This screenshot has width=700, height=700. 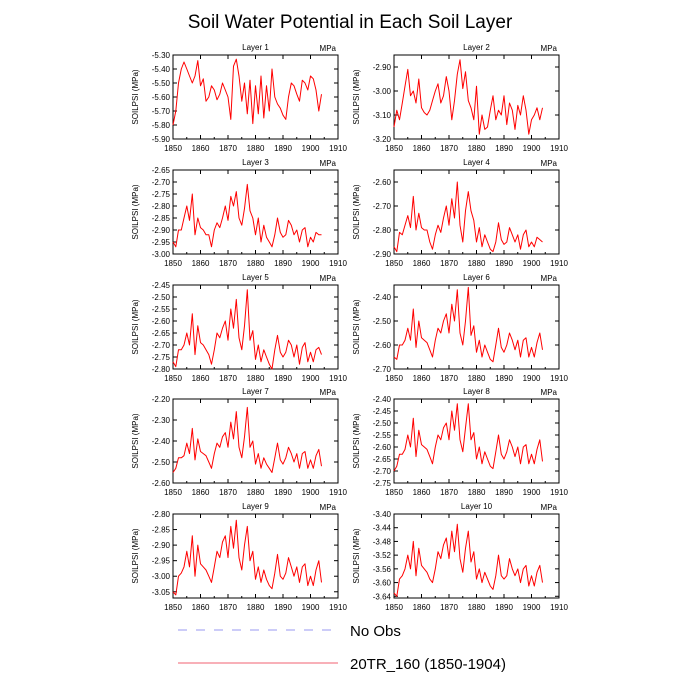 I want to click on layer-2-xtick-label: 1880, so click(x=477, y=148).